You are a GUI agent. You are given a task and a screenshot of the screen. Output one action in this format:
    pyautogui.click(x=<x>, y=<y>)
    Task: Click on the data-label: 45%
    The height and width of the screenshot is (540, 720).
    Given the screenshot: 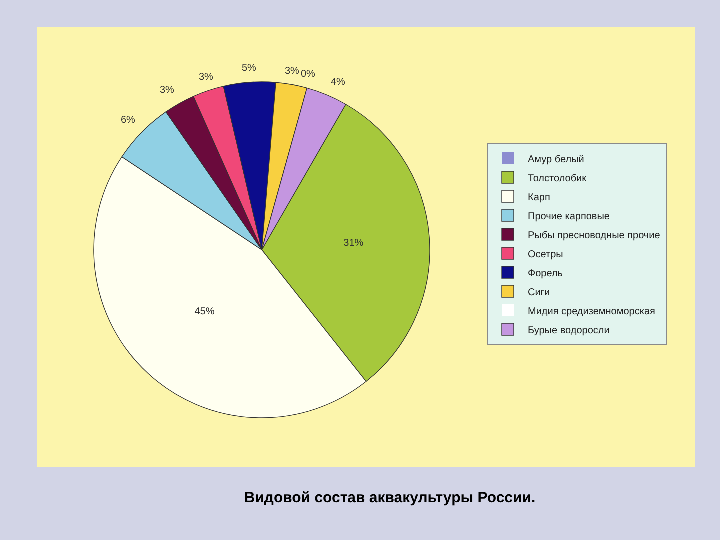 What is the action you would take?
    pyautogui.click(x=204, y=312)
    